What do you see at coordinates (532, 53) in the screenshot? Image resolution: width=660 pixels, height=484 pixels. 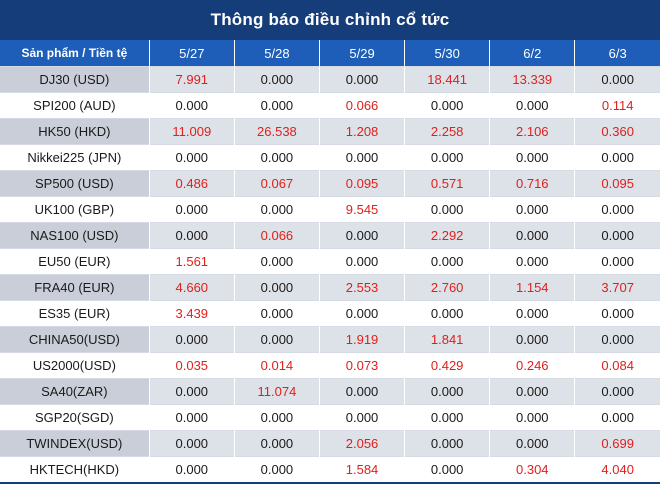 I see `column-header-date: 6/2` at bounding box center [532, 53].